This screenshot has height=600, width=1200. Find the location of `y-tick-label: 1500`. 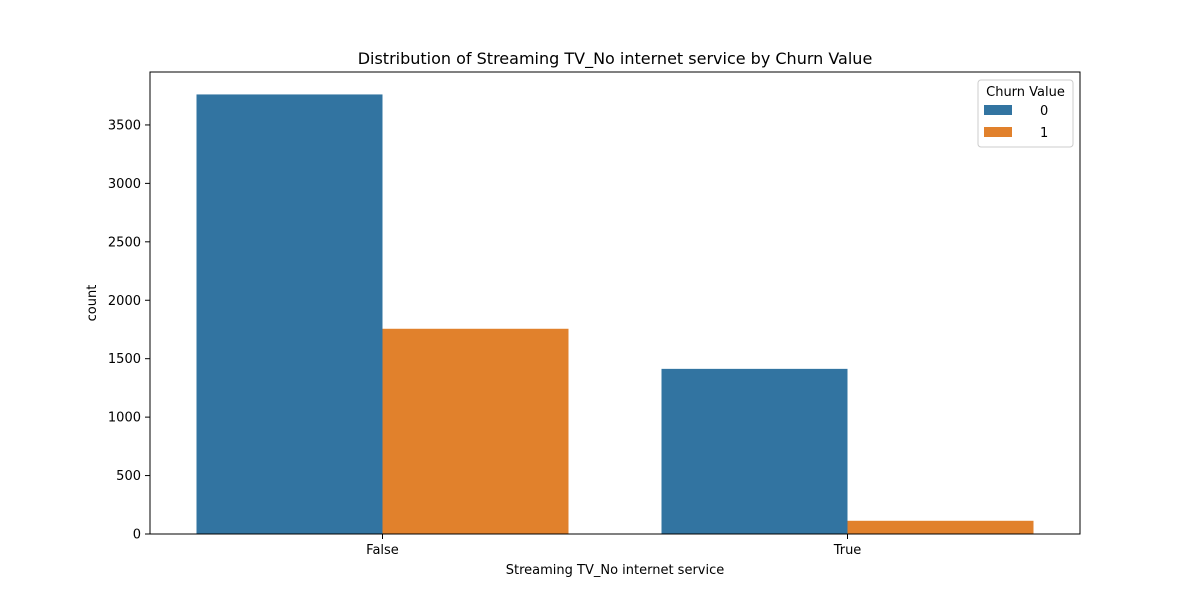

y-tick-label: 1500 is located at coordinates (124, 359).